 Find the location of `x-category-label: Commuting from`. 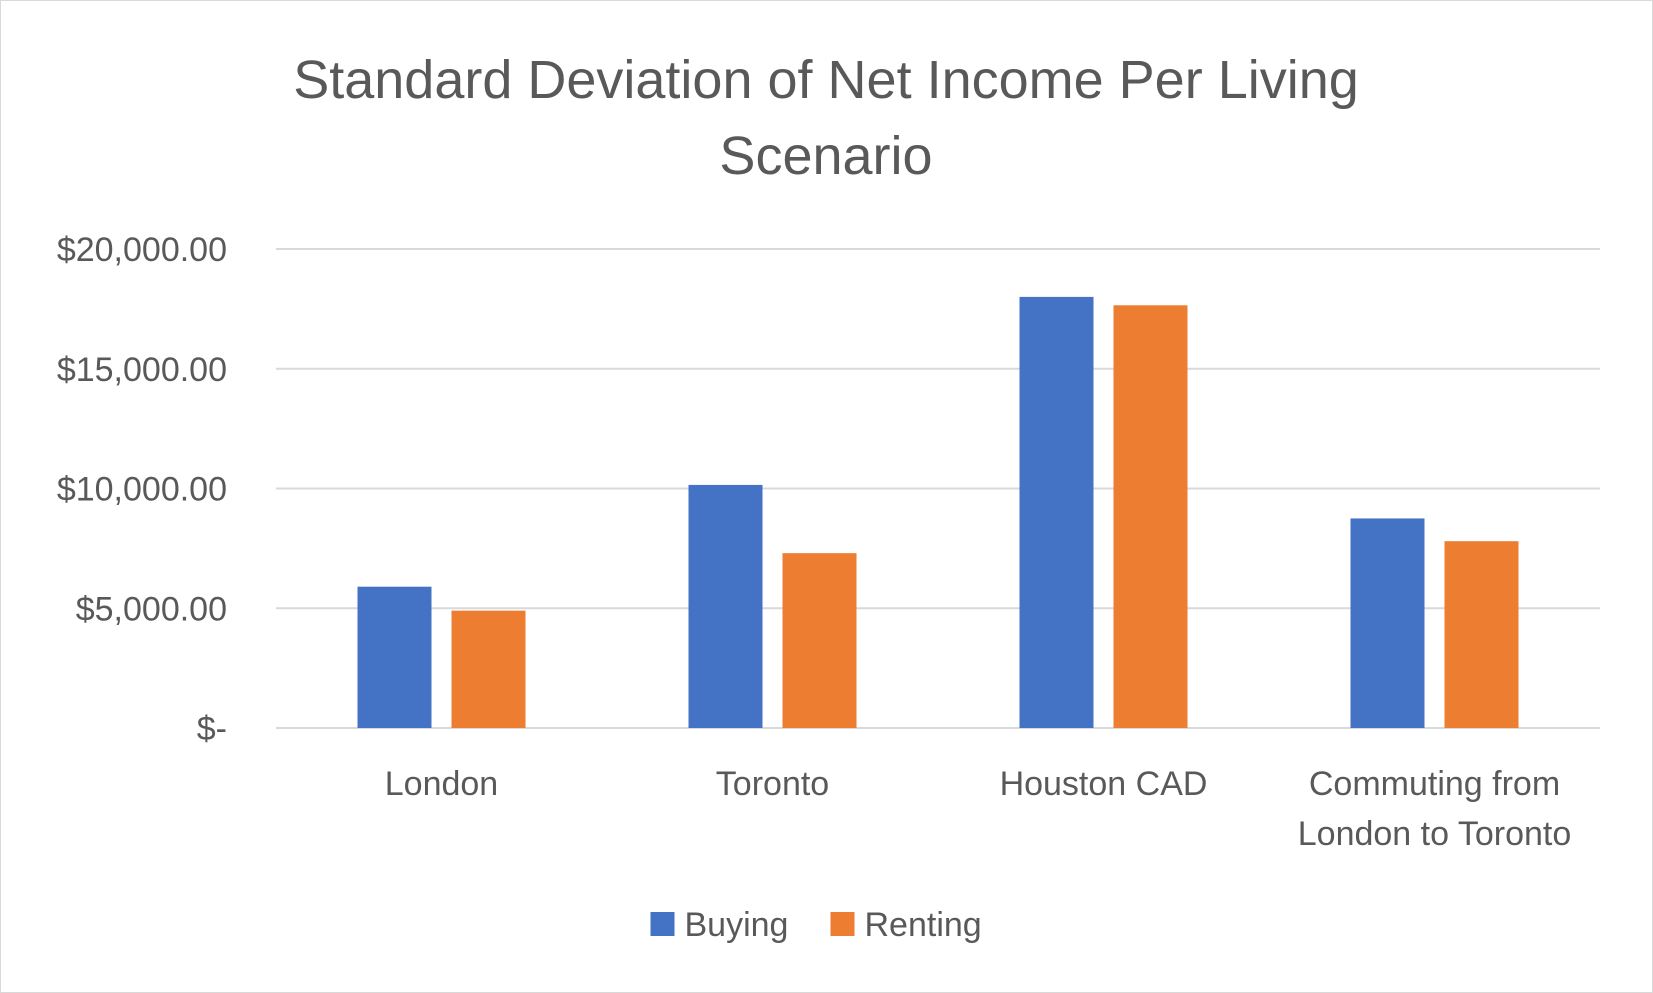

x-category-label: Commuting from is located at coordinates (1434, 784).